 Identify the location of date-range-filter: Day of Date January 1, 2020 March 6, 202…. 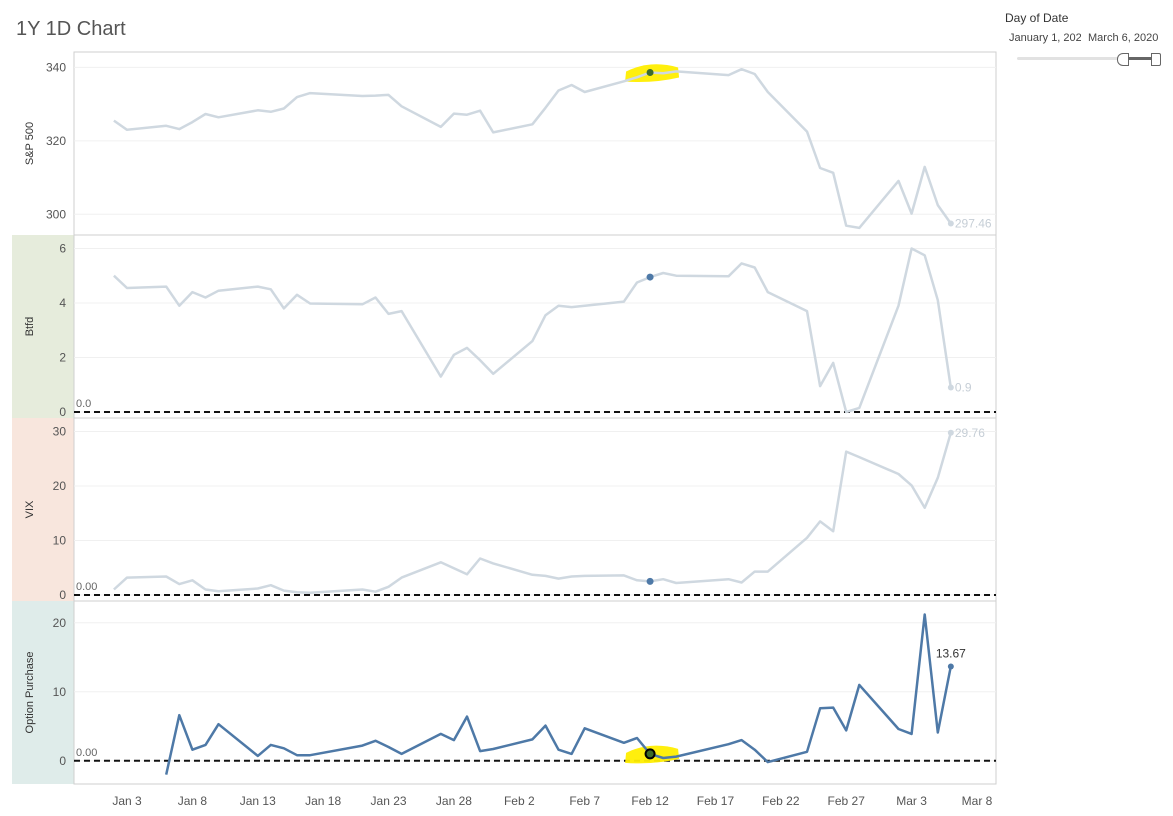
(1089, 41).